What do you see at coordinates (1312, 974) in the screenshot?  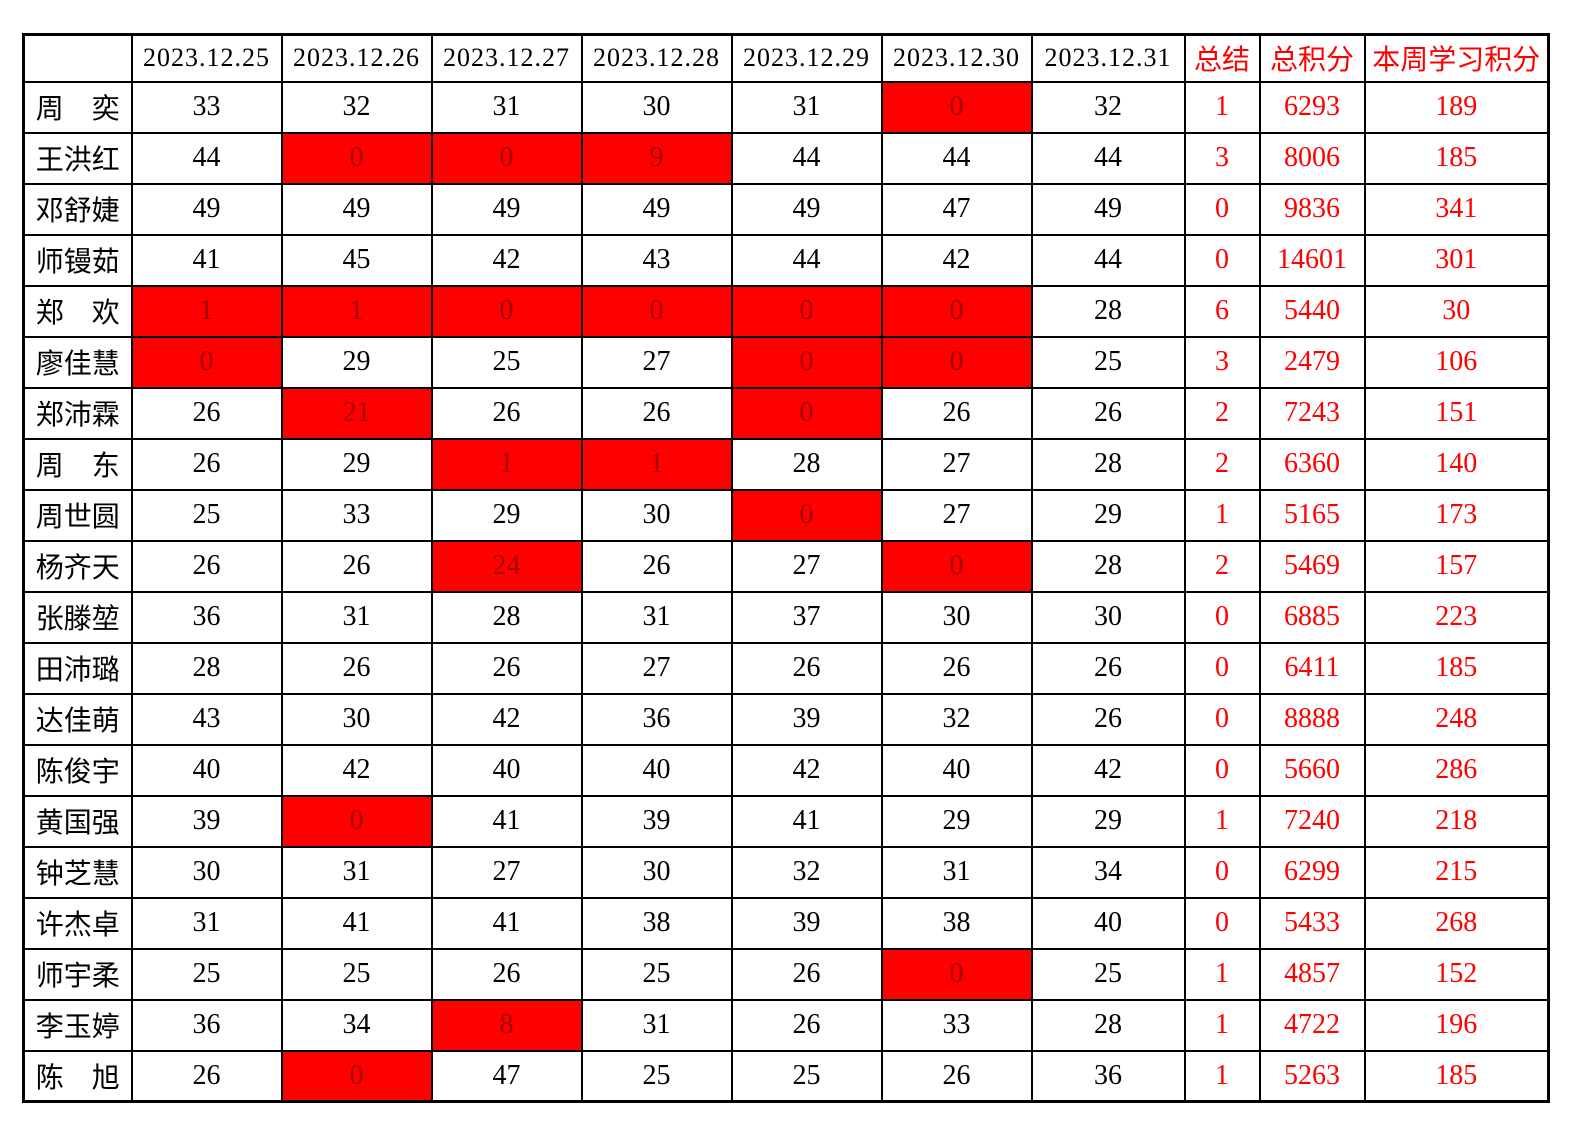 I see `total-points-cell: 4857` at bounding box center [1312, 974].